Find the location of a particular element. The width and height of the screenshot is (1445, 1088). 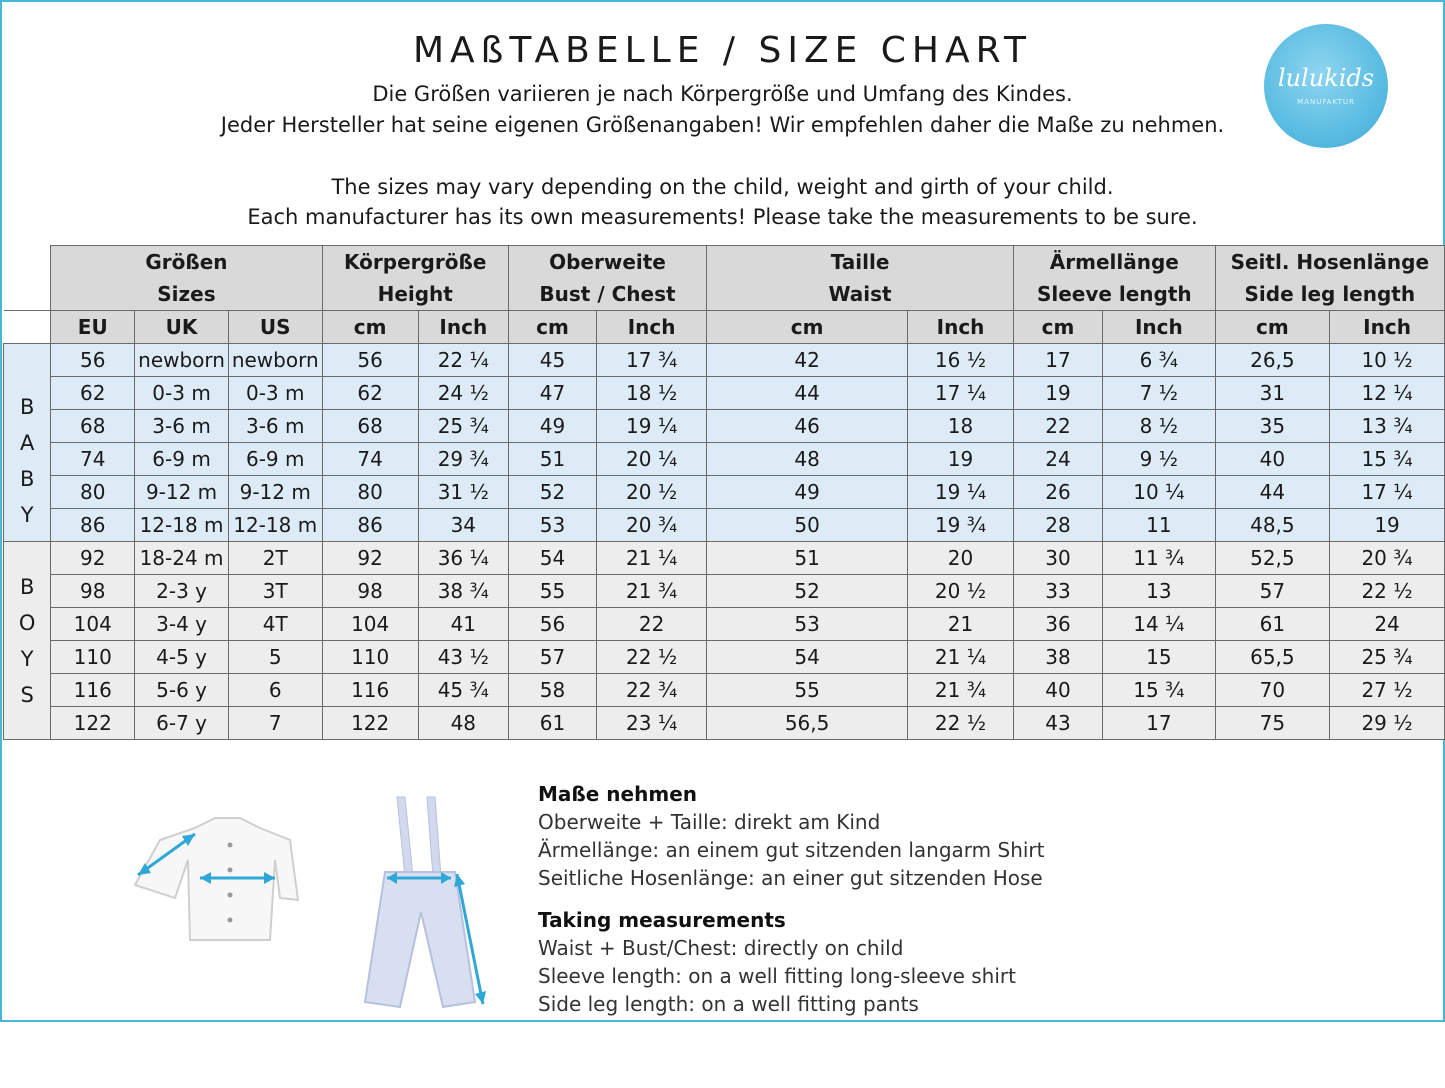

table-row: 116 5-6 y 6 116 45 ¾ 58 22 ¾ 55 21 ¾ 40 15 ¾ 70 27 ½ is located at coordinates (724, 690).